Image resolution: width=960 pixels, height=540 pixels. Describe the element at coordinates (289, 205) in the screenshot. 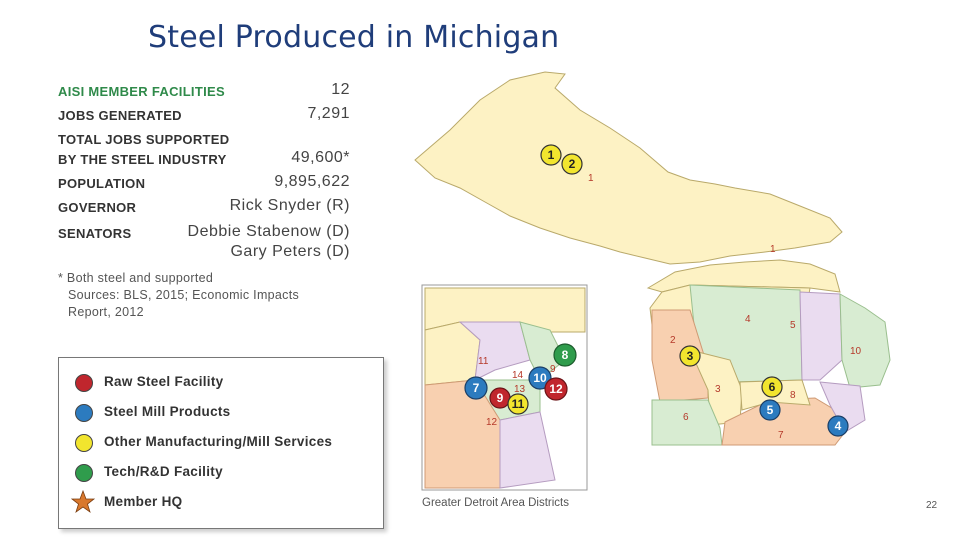

I see `stat-value: Rick Snyder (R)` at that location.